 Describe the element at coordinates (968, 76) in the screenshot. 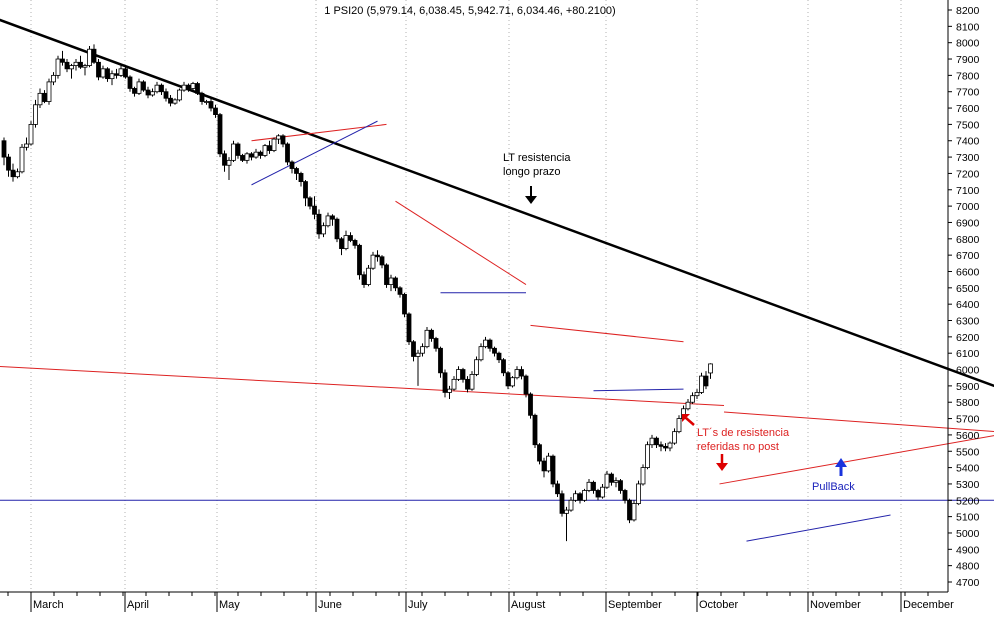

I see `y-tick-label: 7800` at that location.